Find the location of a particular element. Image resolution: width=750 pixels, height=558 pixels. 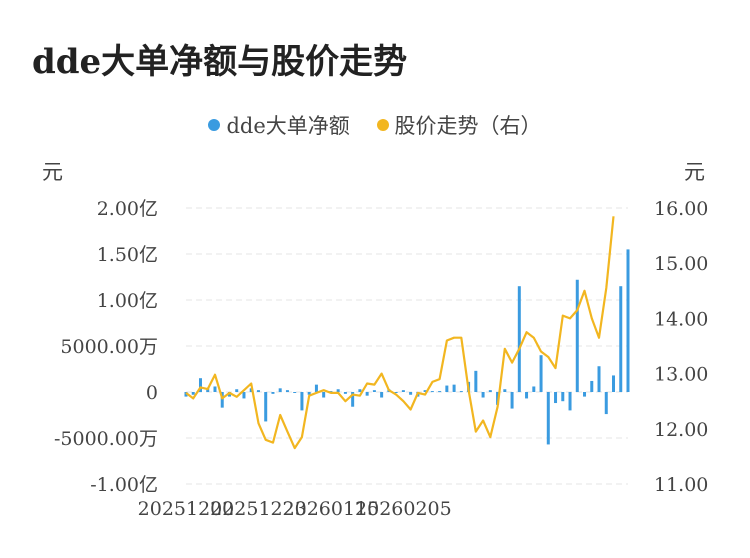

y-left-tick-label: 2.00亿 is located at coordinates (127, 209).